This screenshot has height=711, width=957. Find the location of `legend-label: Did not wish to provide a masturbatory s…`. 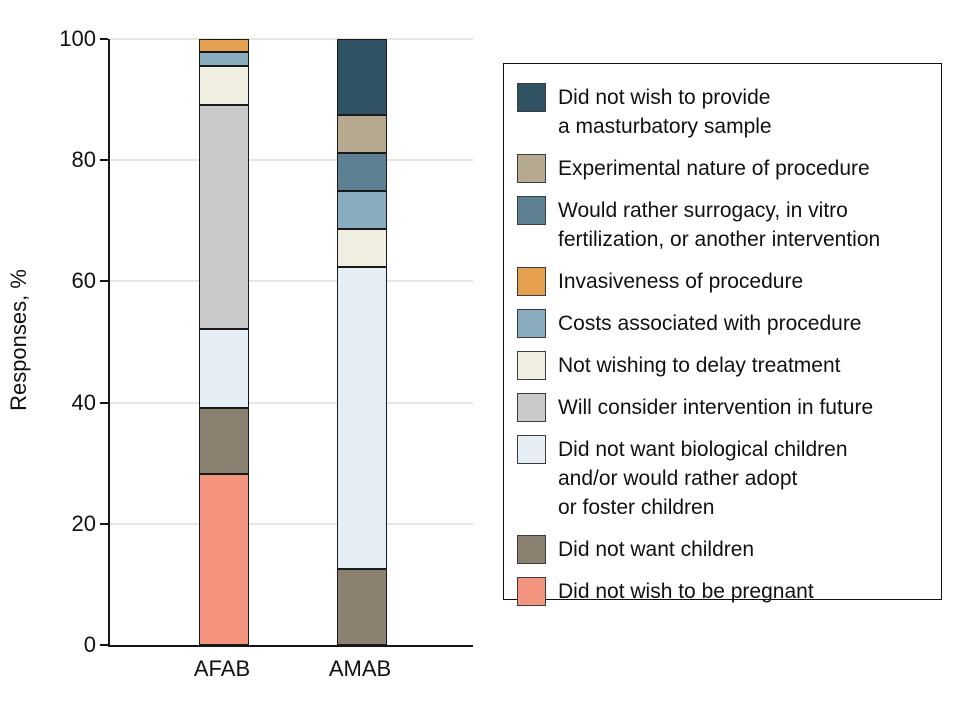

legend-label: Did not wish to provide a masturbatory s… is located at coordinates (665, 112).